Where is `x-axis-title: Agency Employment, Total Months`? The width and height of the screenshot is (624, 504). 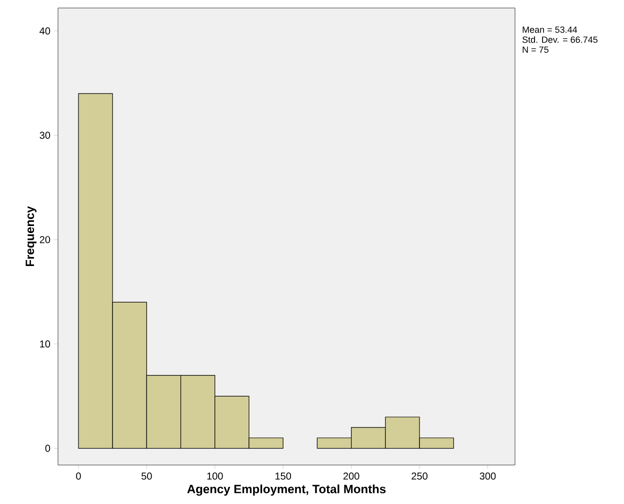 x-axis-title: Agency Employment, Total Months is located at coordinates (286, 490).